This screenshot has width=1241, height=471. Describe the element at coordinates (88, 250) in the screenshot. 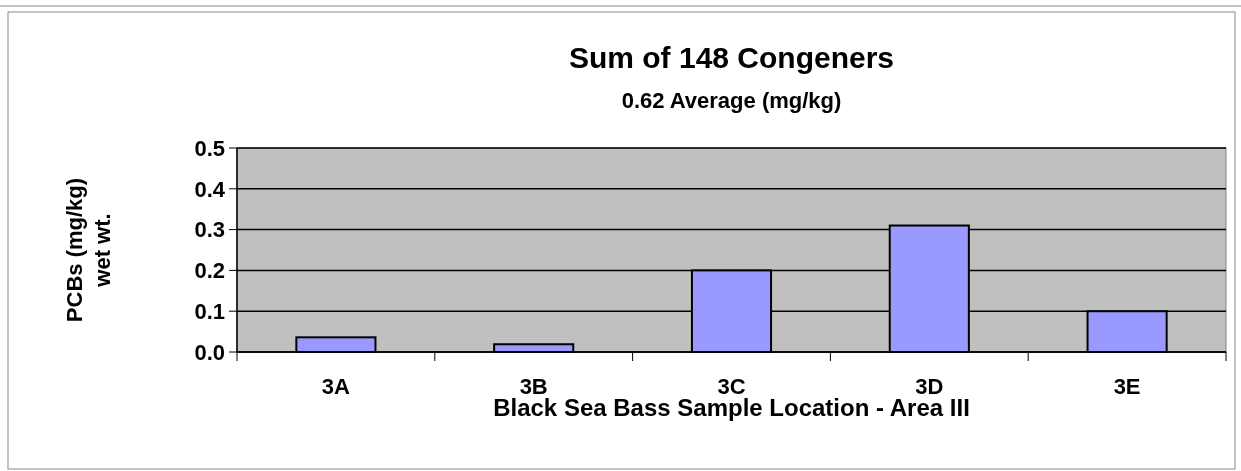

I see `y-axis-title: PCBs (mg/kg) wet wt.` at that location.